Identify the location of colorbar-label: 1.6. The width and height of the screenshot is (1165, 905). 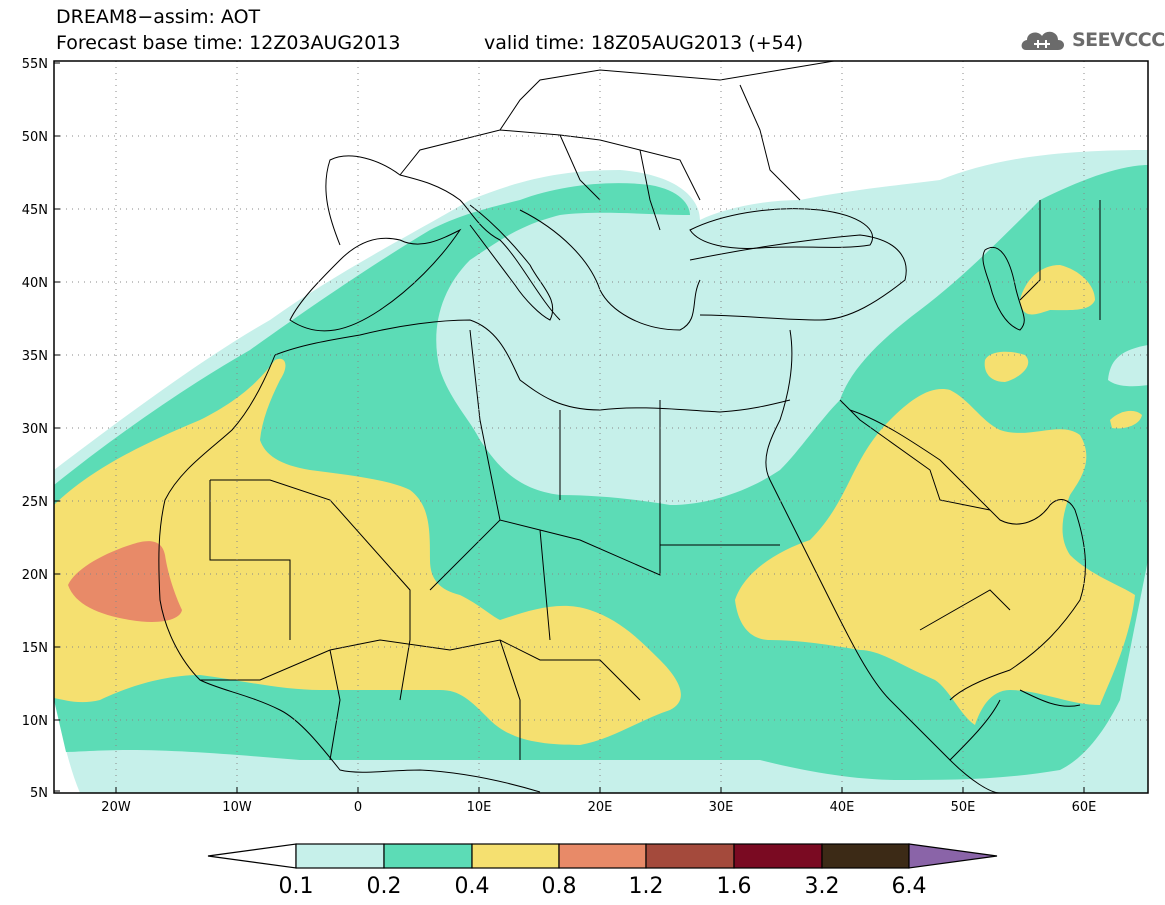
(734, 886).